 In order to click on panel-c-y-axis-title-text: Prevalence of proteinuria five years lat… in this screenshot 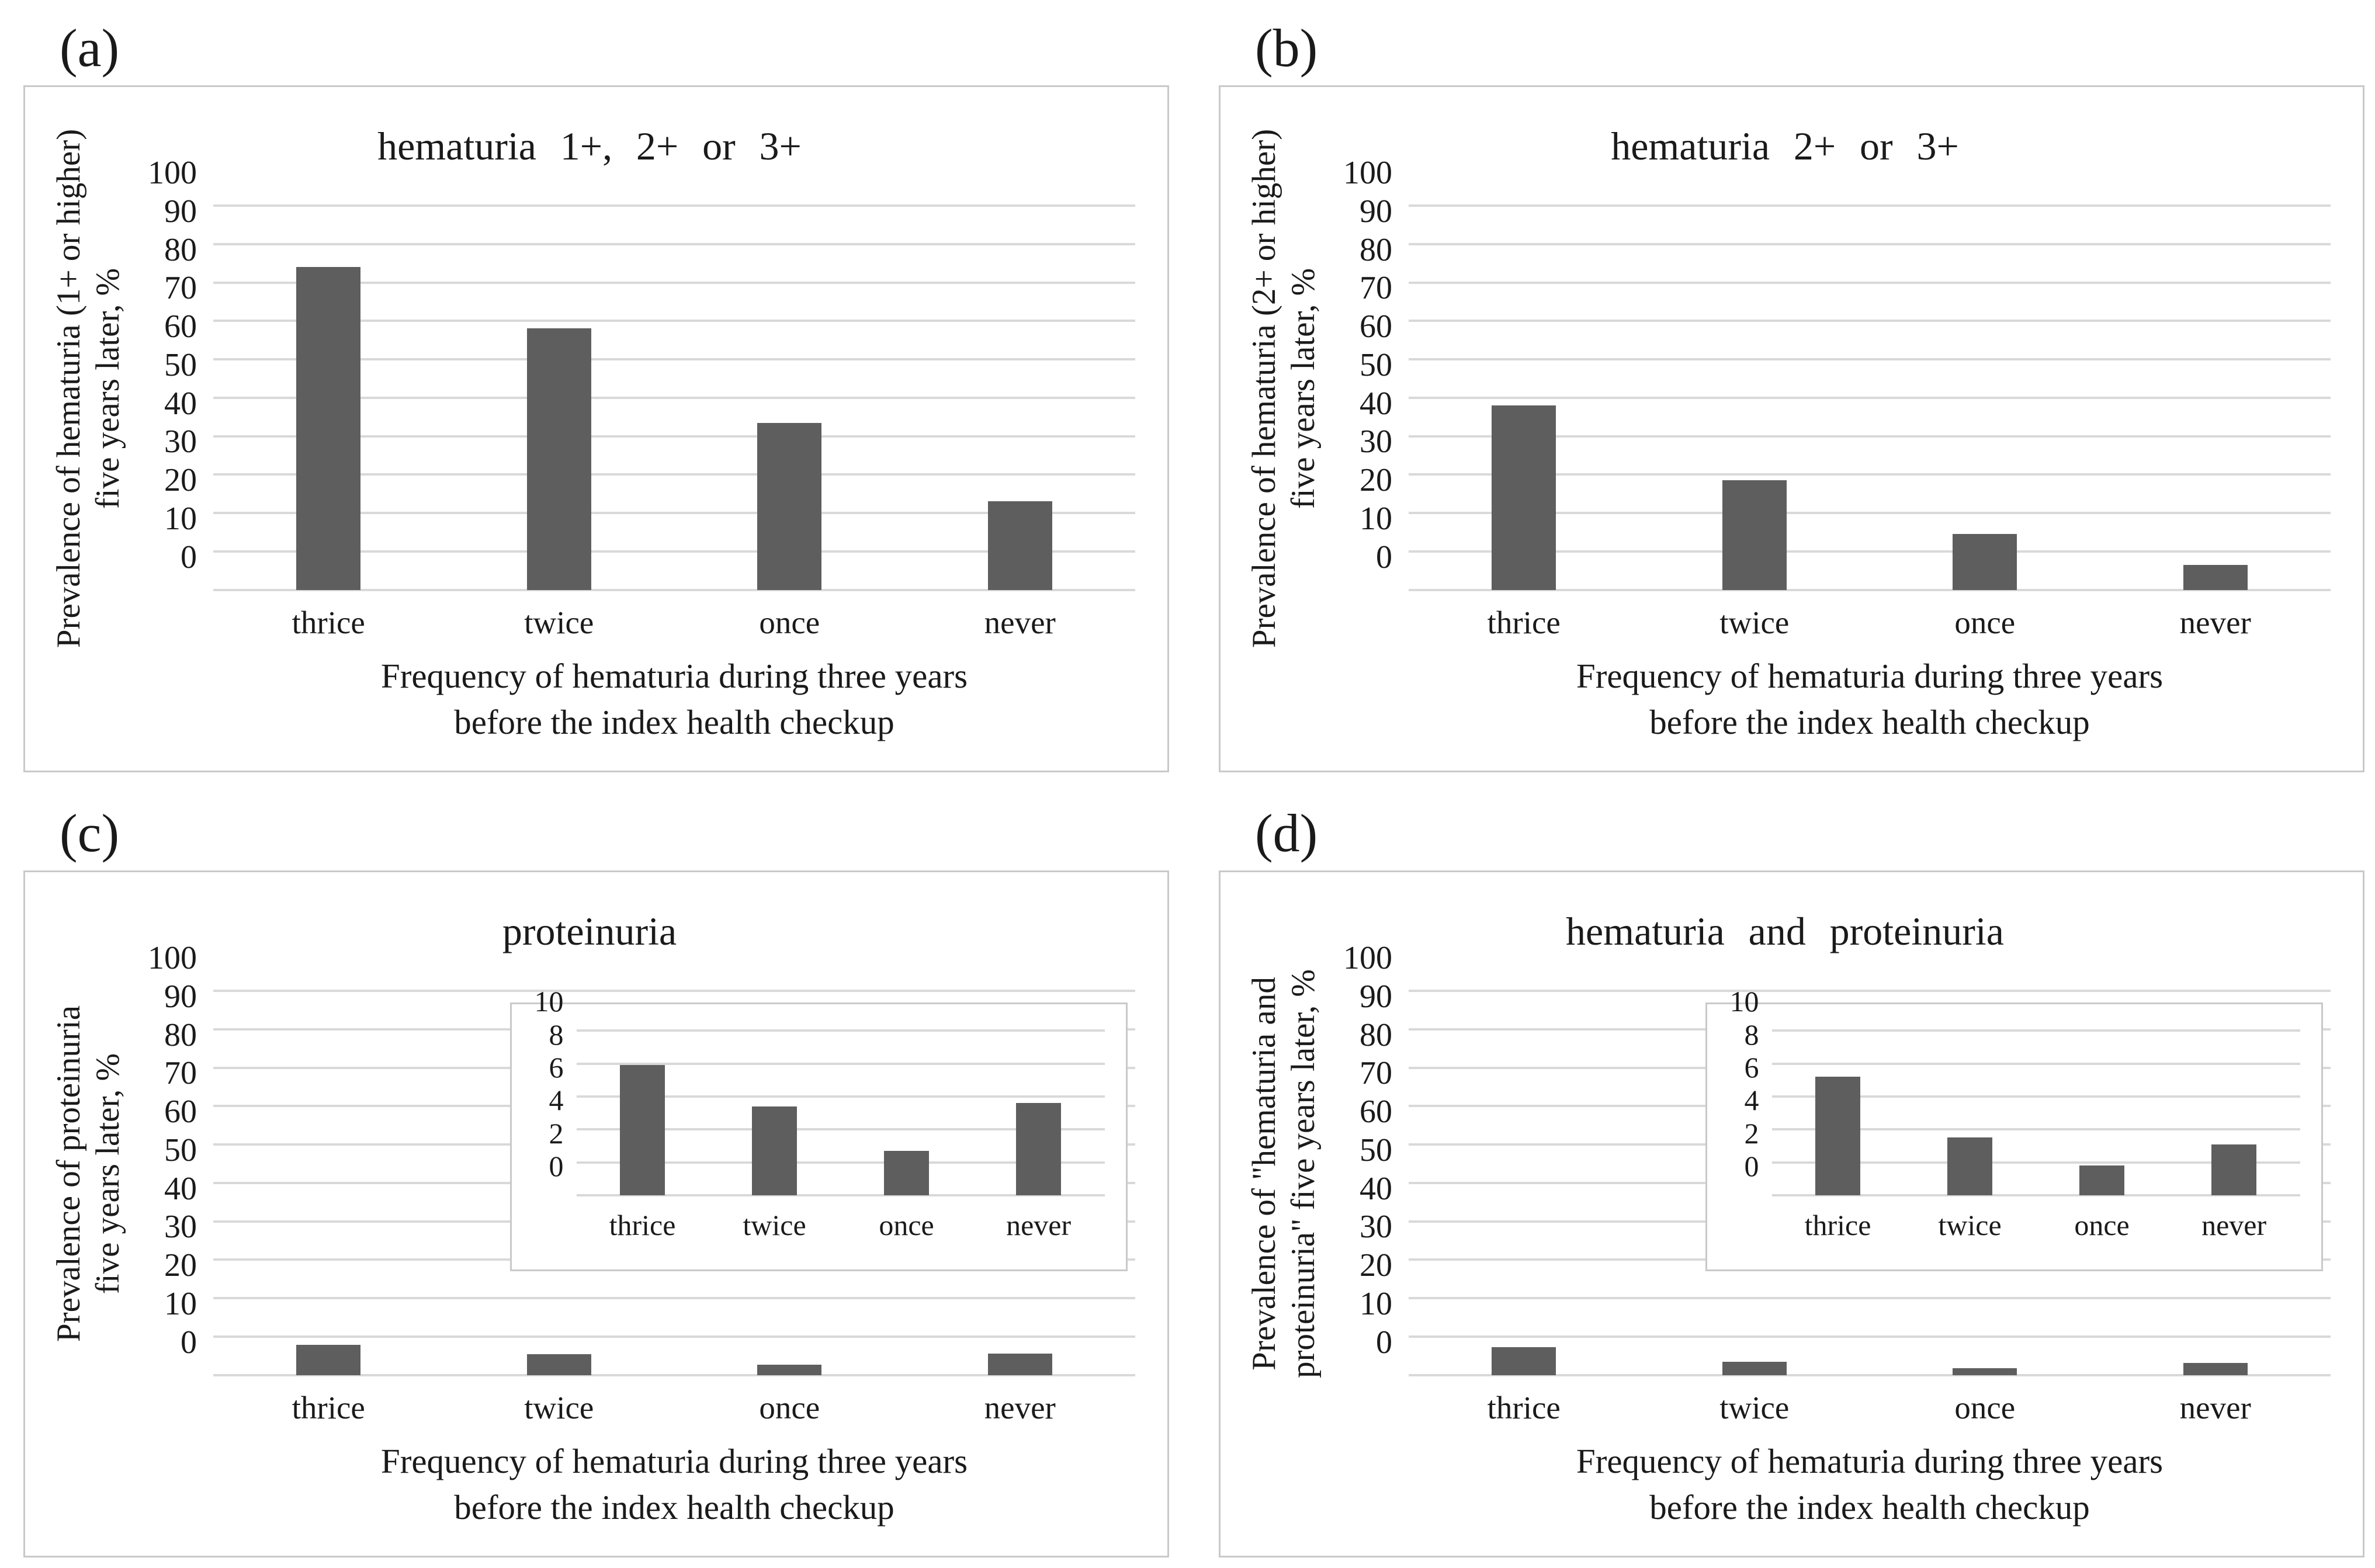, I will do `click(88, 1173)`.